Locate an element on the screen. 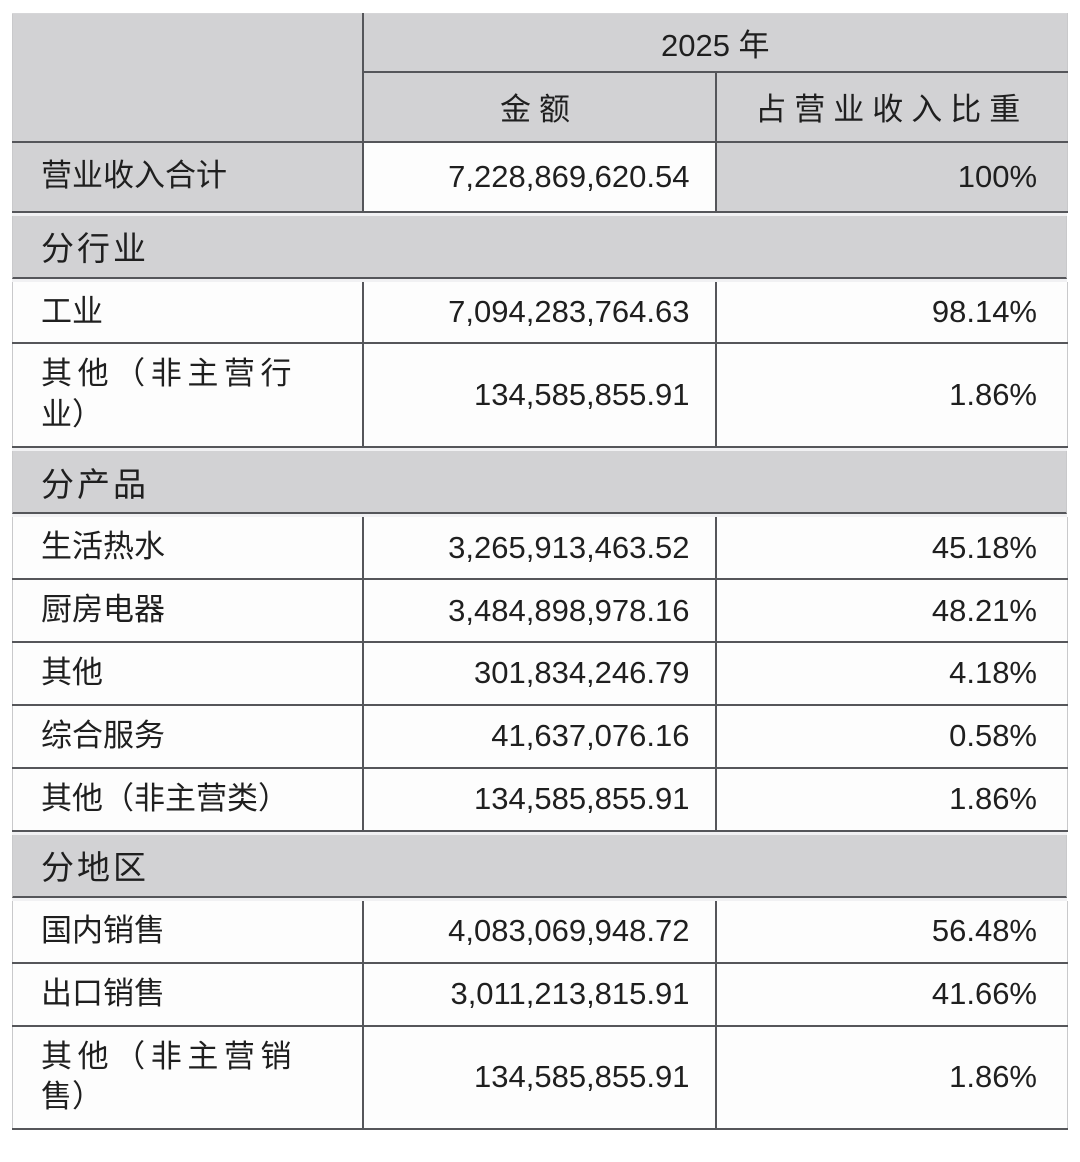  row-label: 生活热水 is located at coordinates (188, 549).